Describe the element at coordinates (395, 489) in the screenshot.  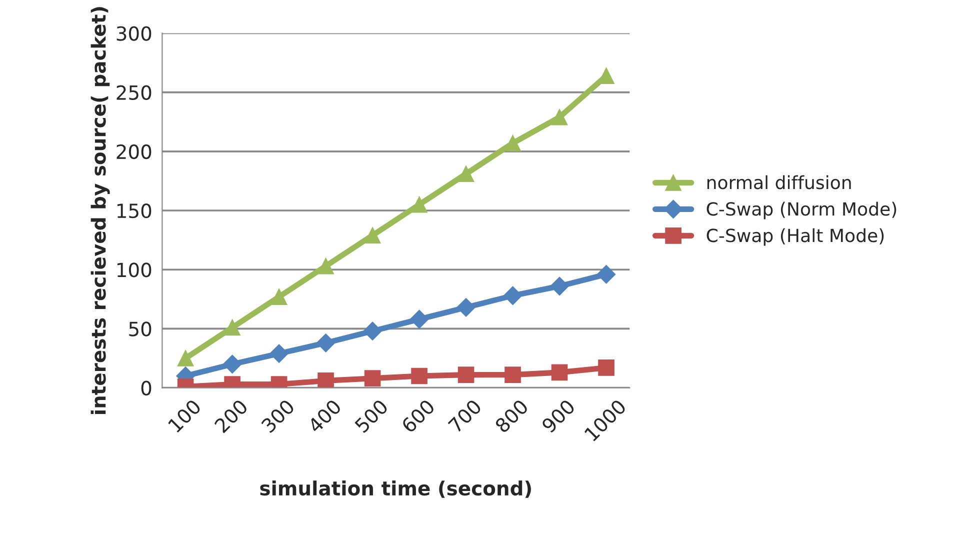
I see `x-axis-title: simulation time (second)` at that location.